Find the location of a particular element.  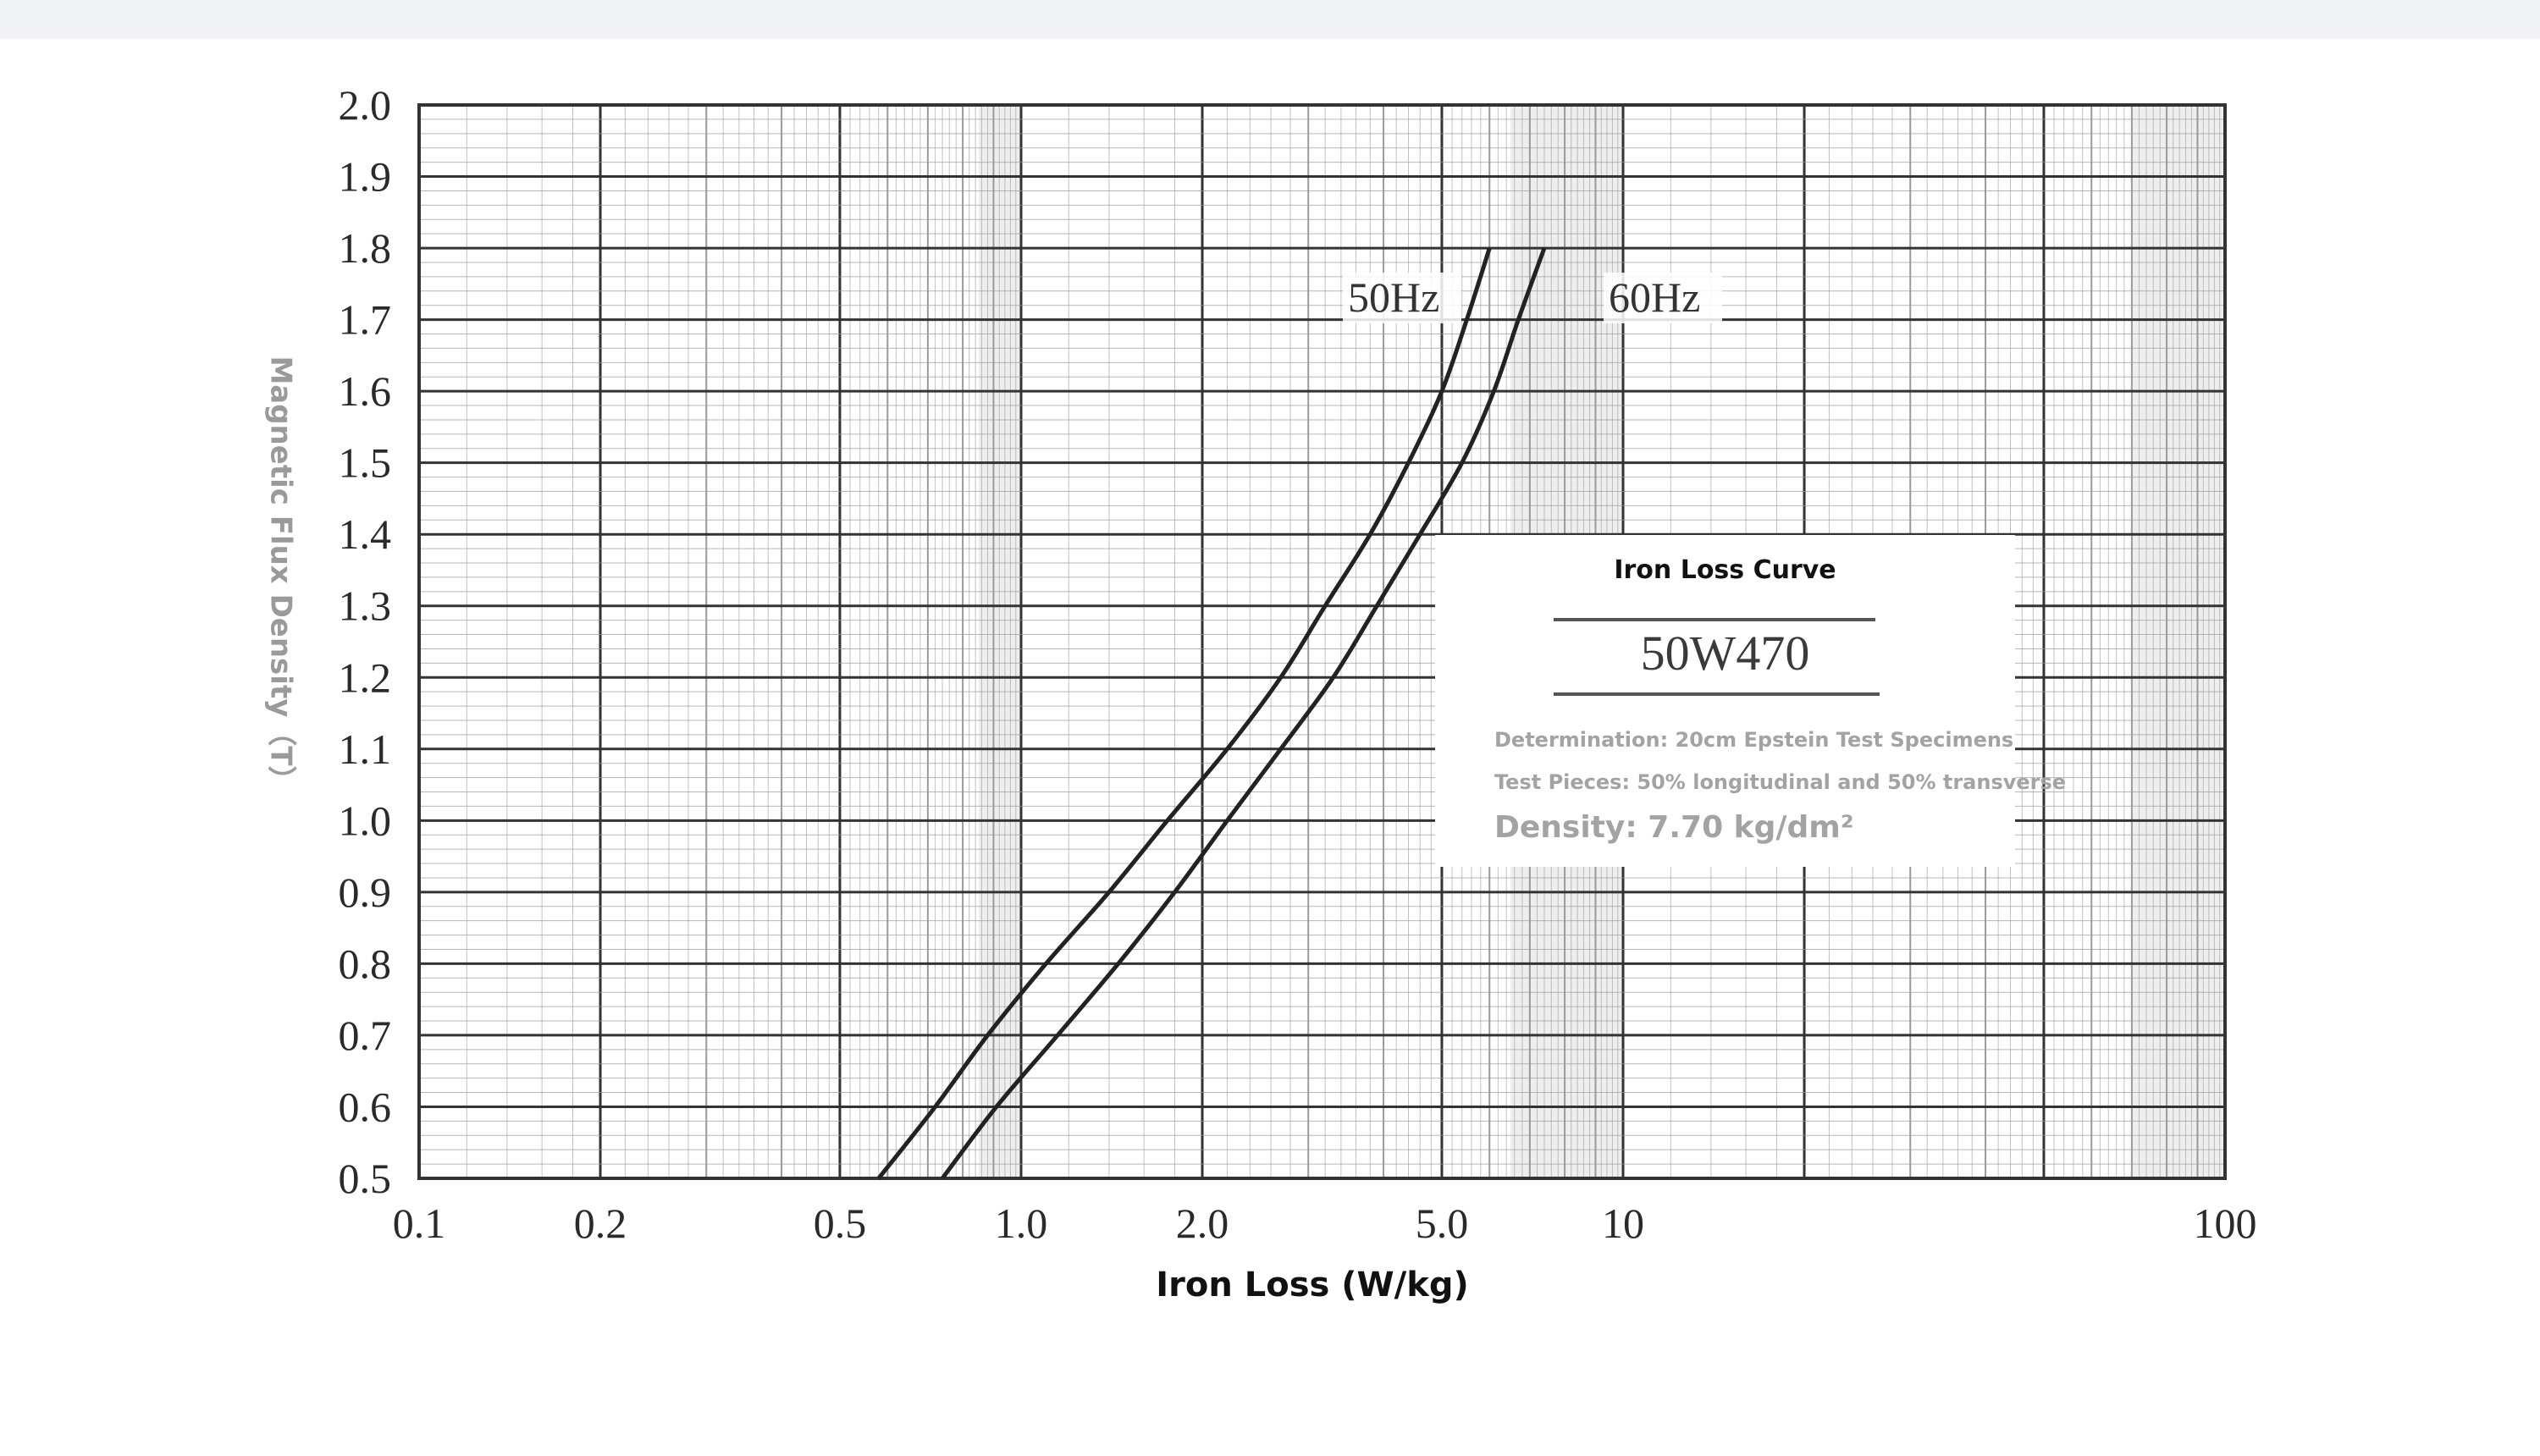

y-tick-label: 1.6 is located at coordinates (365, 391).